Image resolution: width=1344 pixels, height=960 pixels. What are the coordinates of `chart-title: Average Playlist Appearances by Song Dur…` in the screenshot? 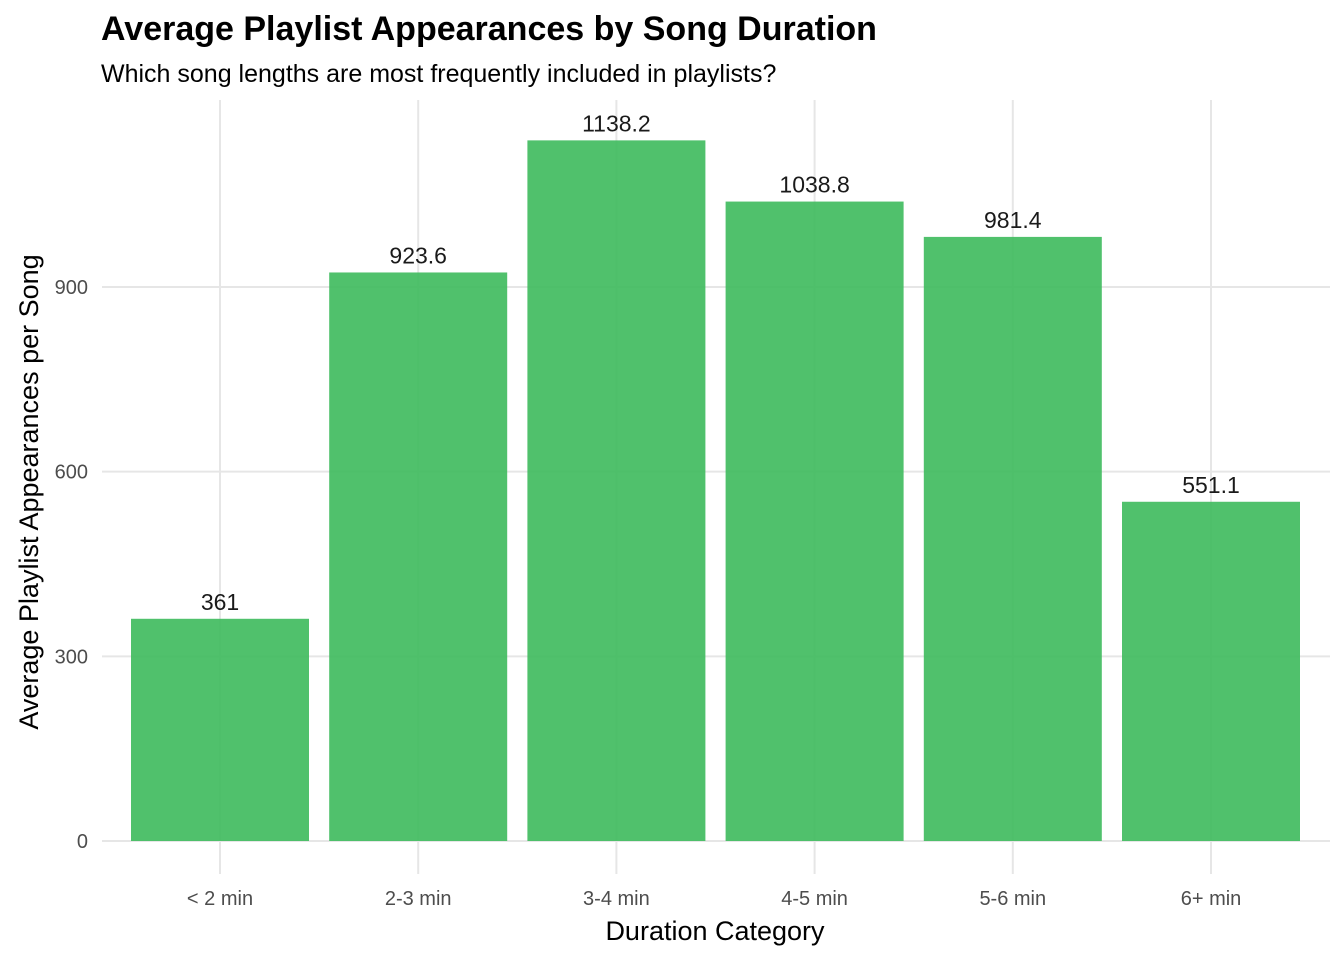 It's located at (489, 29).